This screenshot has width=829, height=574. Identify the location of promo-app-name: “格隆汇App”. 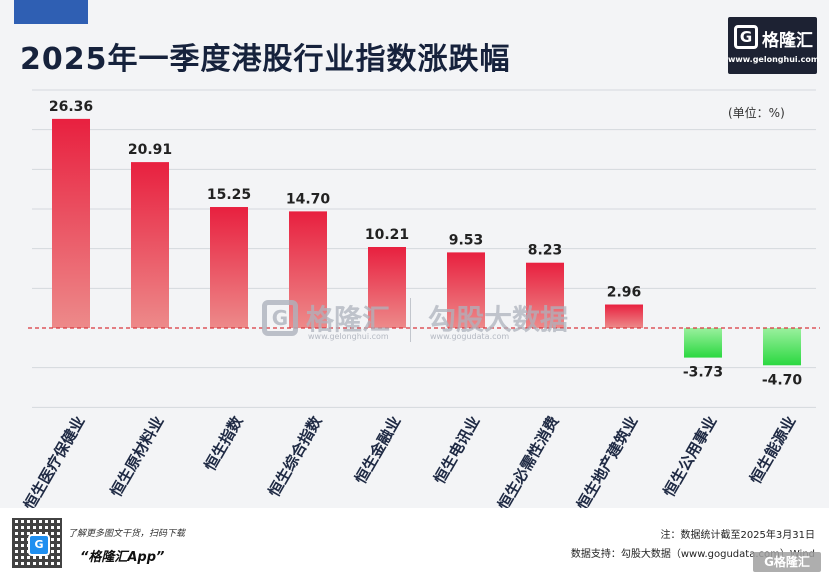
(122, 557).